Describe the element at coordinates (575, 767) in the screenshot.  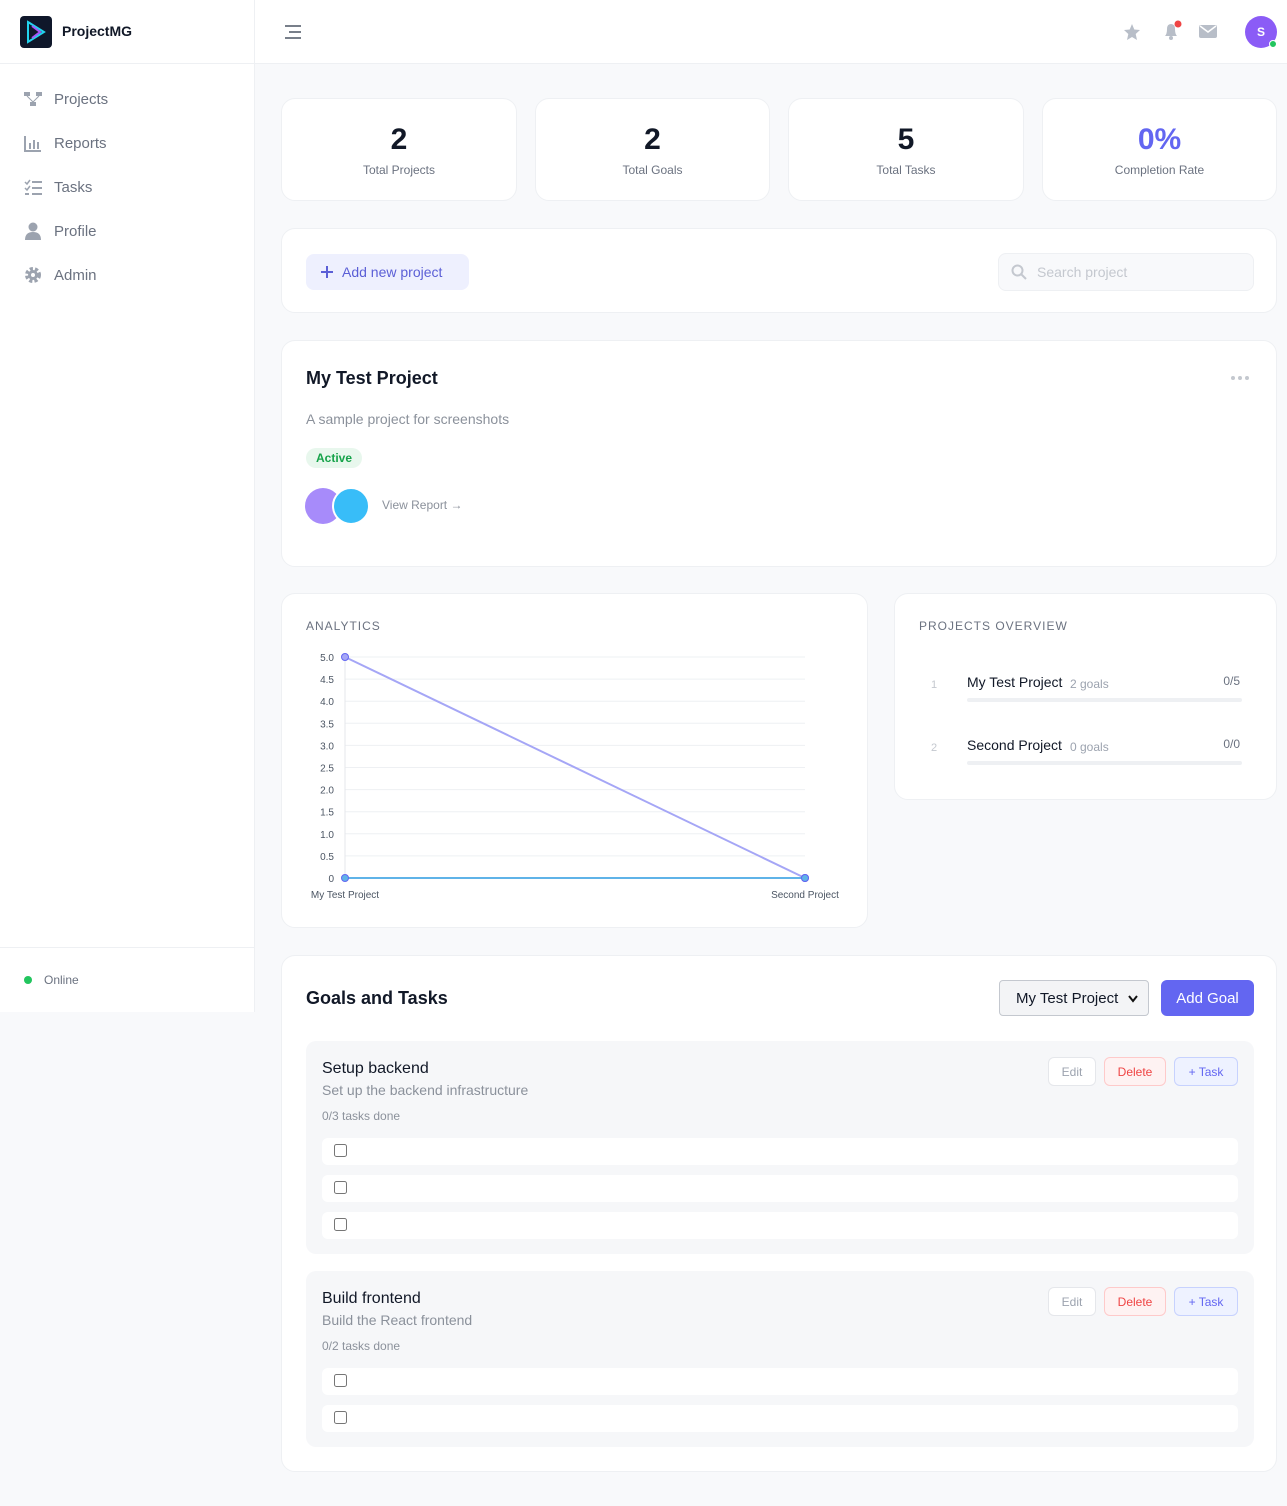
I see `series-line` at that location.